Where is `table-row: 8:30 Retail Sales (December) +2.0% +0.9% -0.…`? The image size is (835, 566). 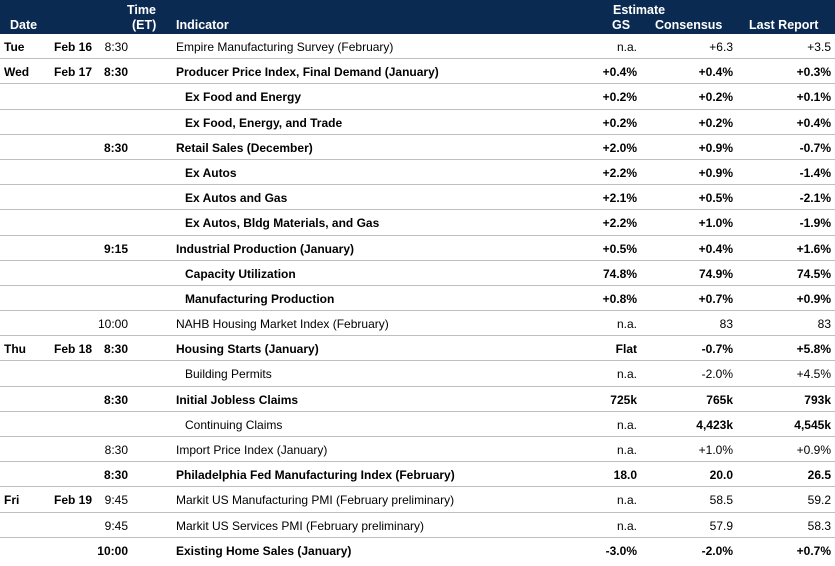
table-row: 8:30 Retail Sales (December) +2.0% +0.9% -0.… is located at coordinates (417, 147).